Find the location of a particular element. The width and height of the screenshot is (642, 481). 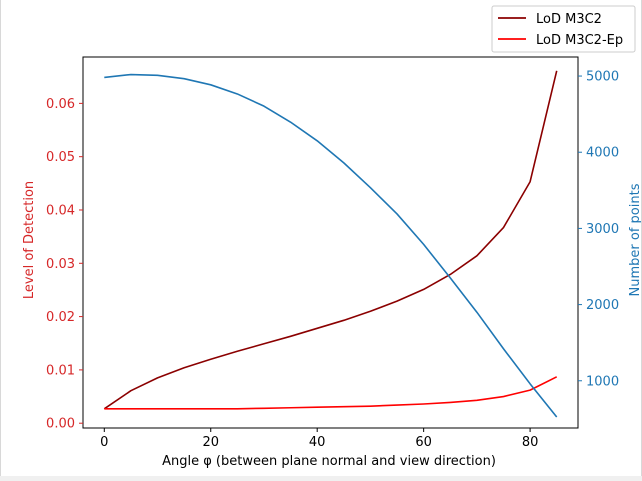

y-right-tick-label: 4000 is located at coordinates (602, 153).